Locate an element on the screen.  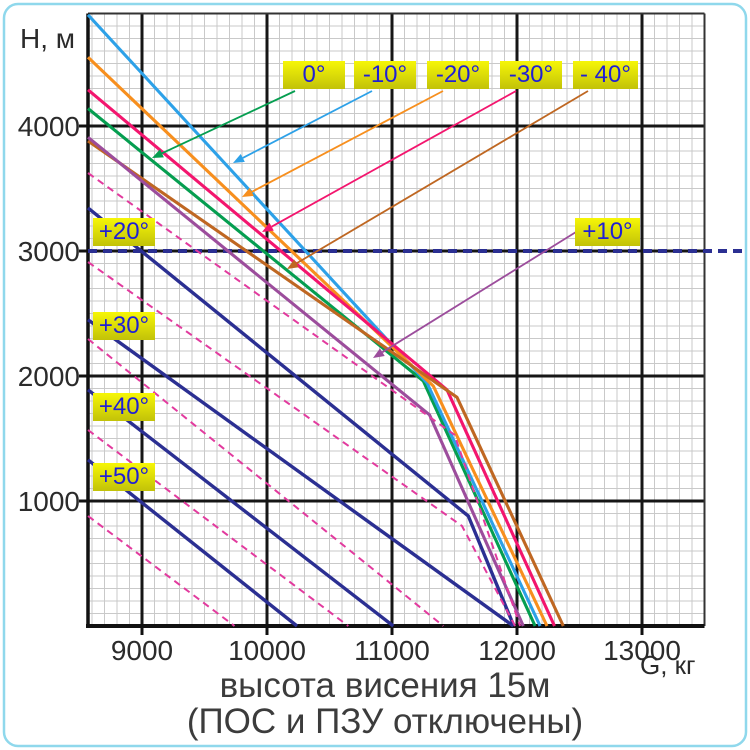
x-tick-label: 13000 is located at coordinates (642, 650).